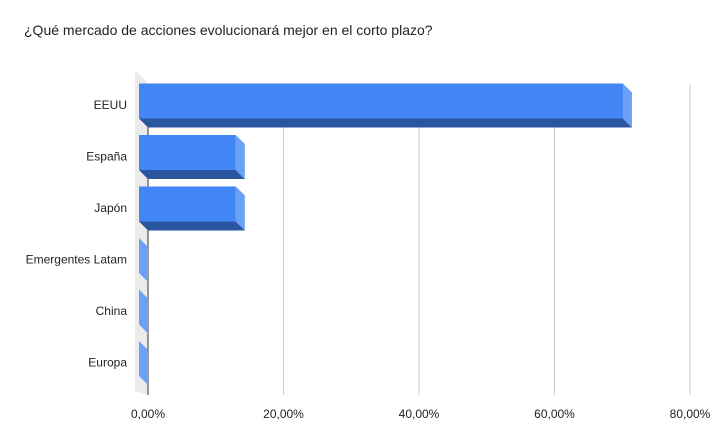  I want to click on x-tick-label: 0,00%, so click(148, 414).